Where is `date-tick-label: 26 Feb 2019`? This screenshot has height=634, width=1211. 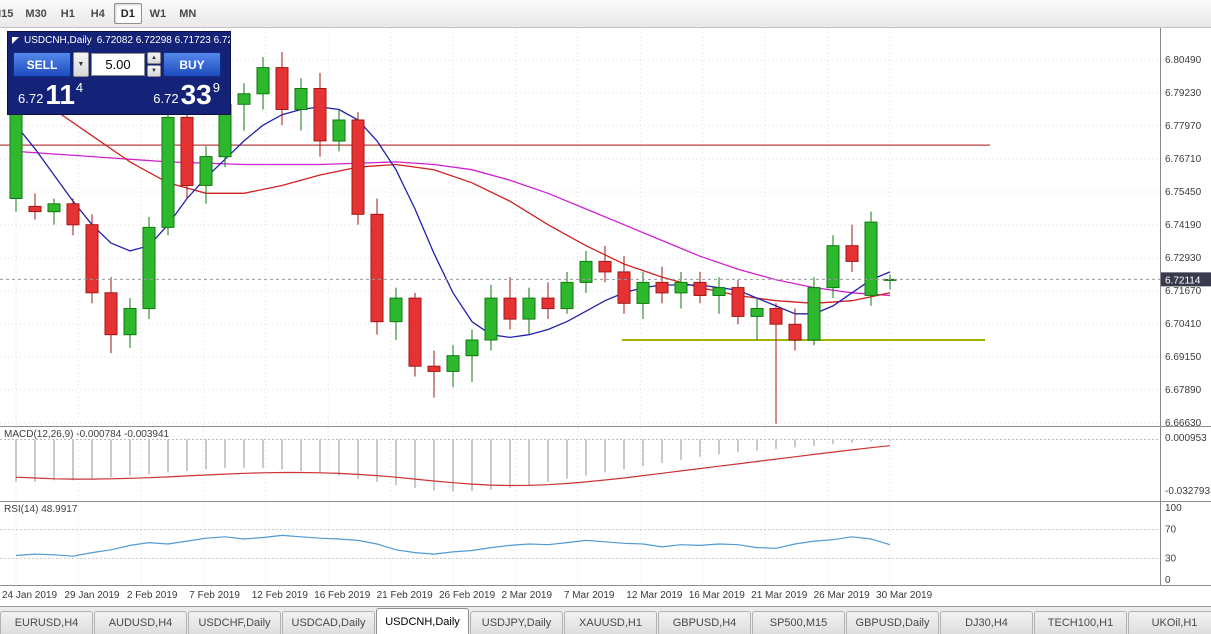 date-tick-label: 26 Feb 2019 is located at coordinates (467, 595).